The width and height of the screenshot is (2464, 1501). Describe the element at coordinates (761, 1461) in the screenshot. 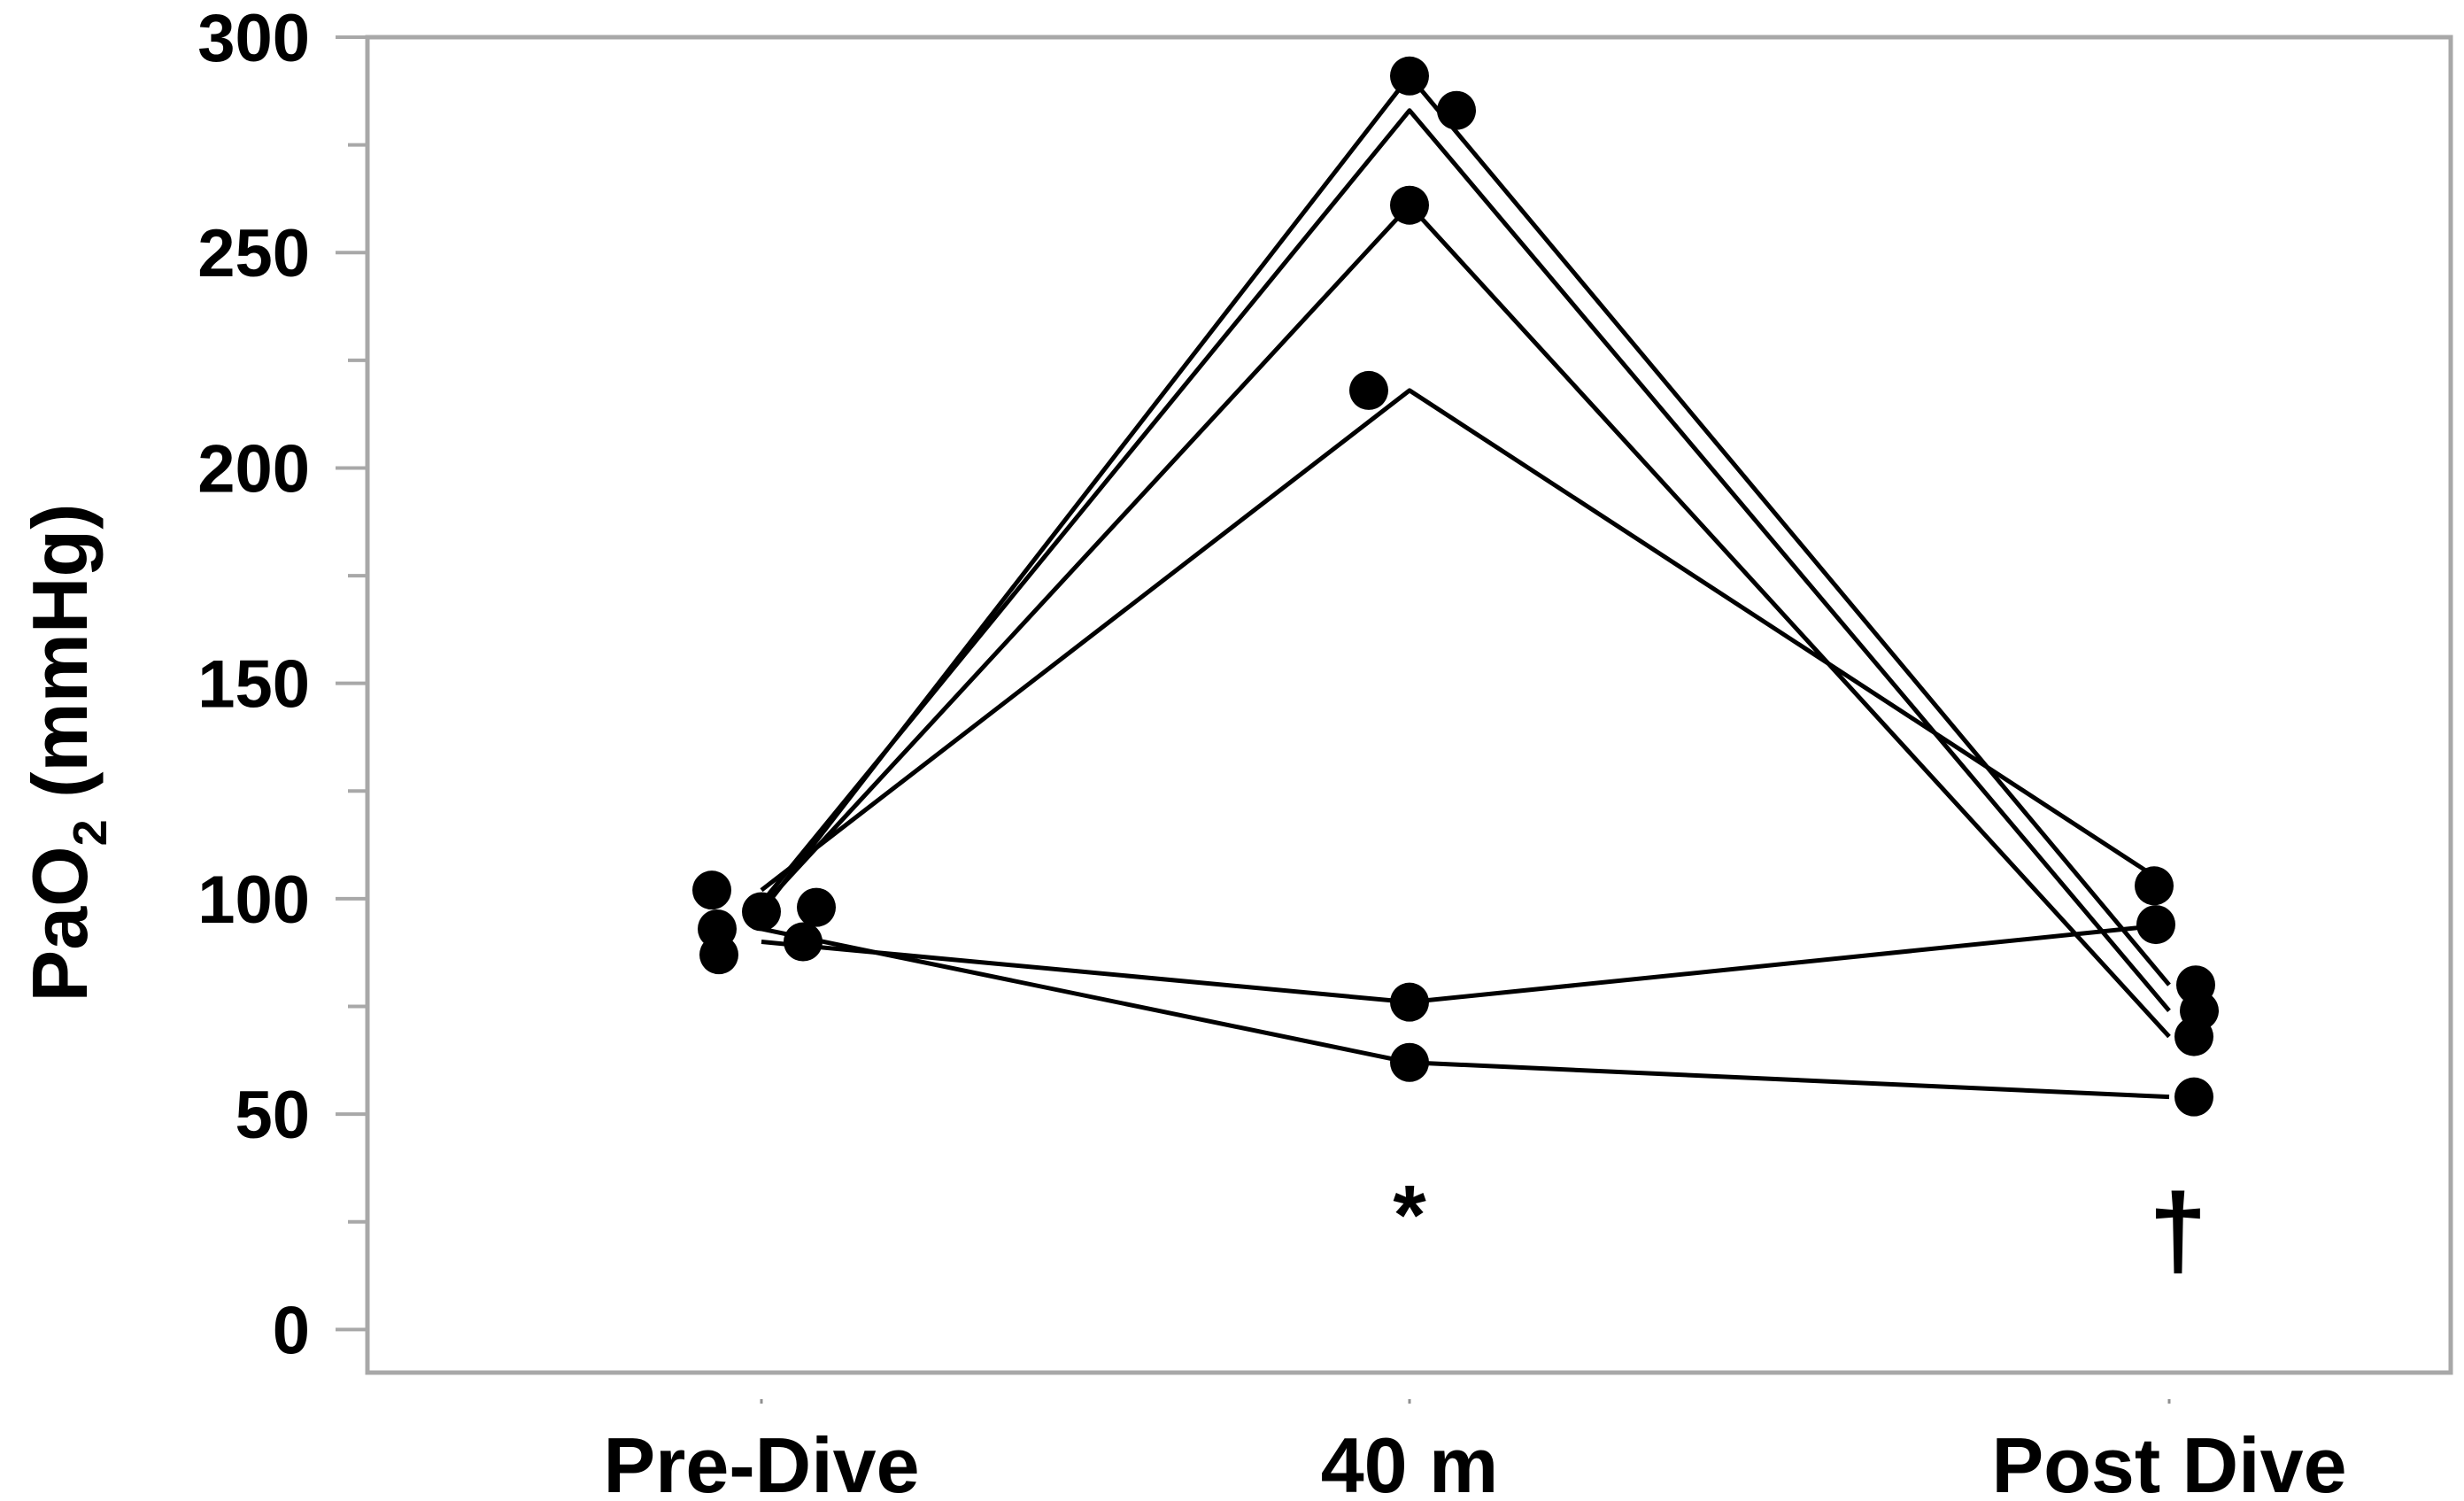

I see `x-tick-label: Pre-Dive` at that location.